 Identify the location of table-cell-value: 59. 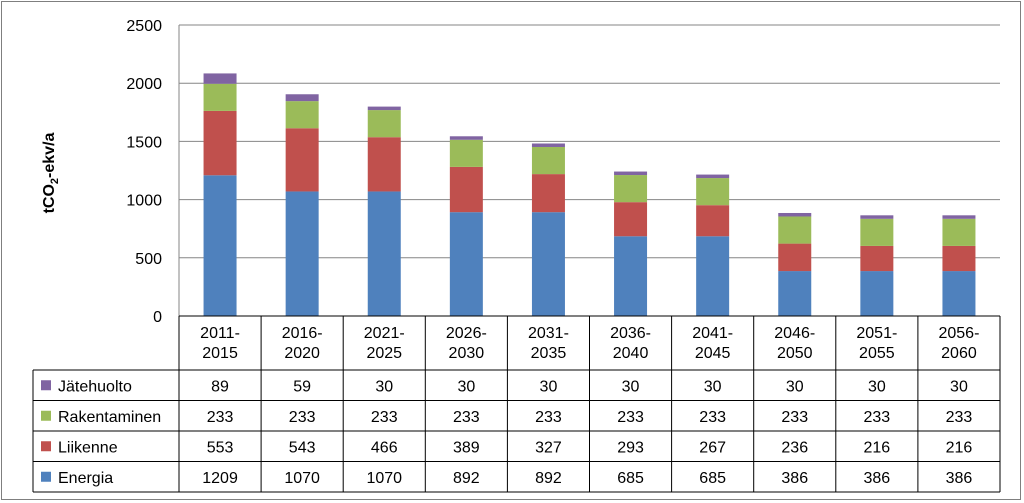
(302, 386).